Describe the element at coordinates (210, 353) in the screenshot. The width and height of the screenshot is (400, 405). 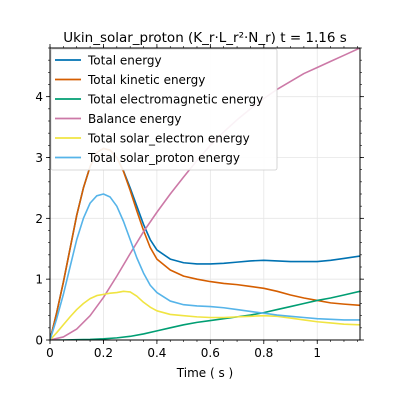
I see `x-tick-label: 0.6` at that location.